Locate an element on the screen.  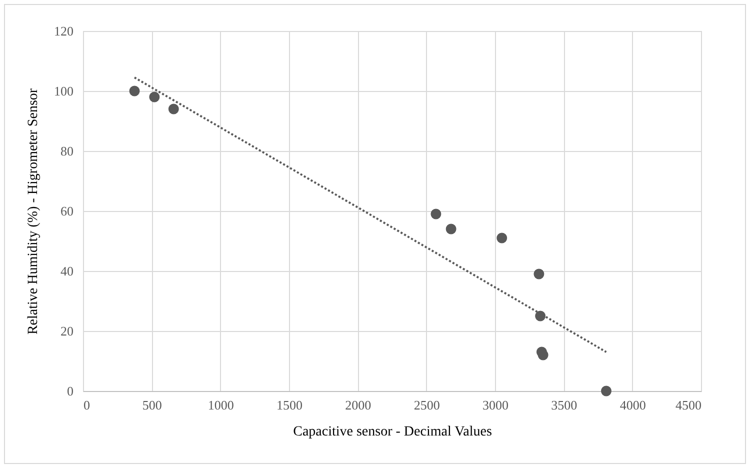
x-tick-label: 2000 is located at coordinates (358, 405).